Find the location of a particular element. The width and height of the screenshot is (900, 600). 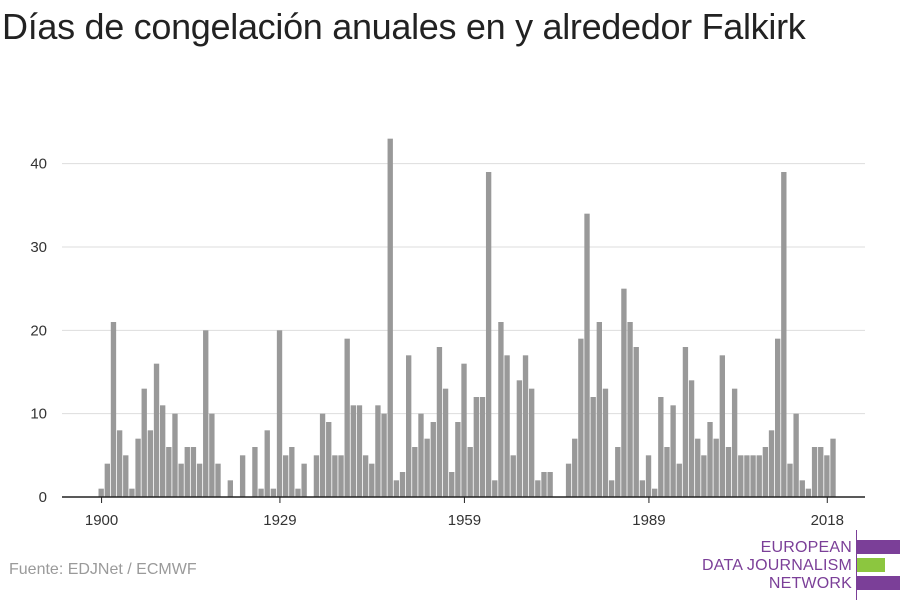

y-tick-label: 20 is located at coordinates (38, 330).